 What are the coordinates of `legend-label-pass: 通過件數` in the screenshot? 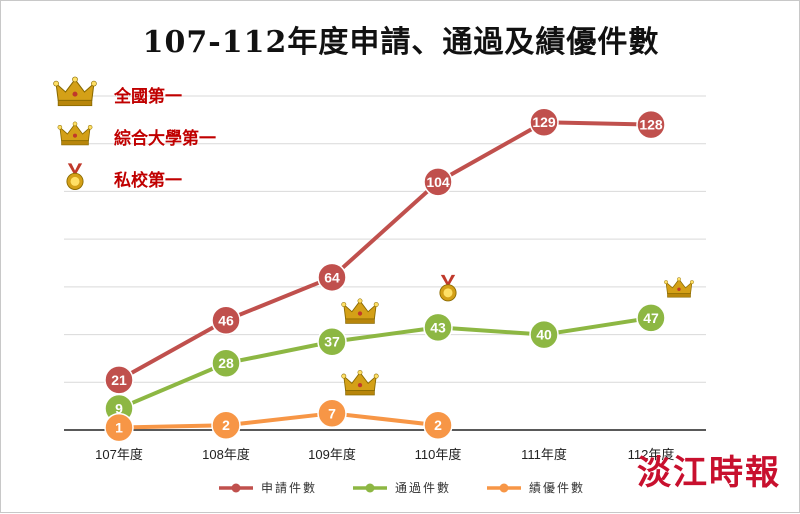 It's located at (423, 488).